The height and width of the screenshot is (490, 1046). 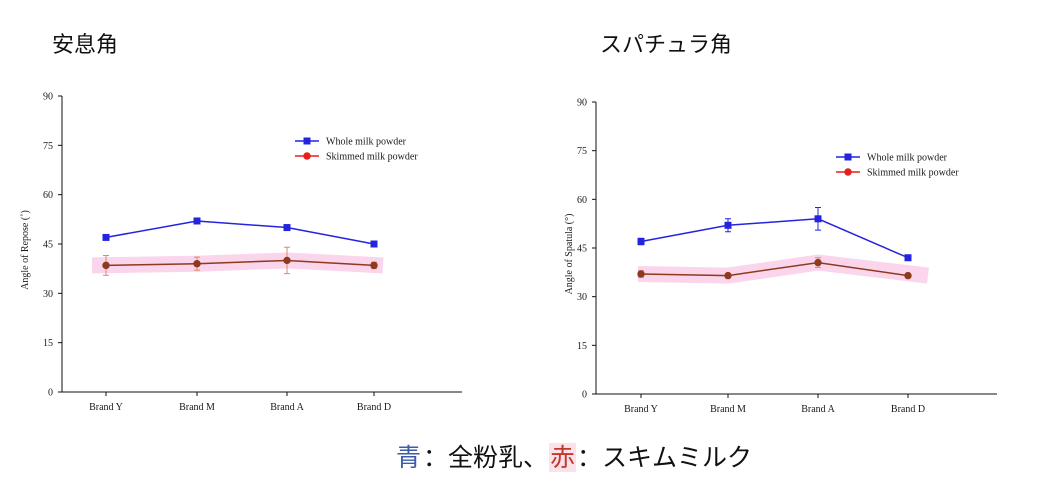 What do you see at coordinates (85, 45) in the screenshot?
I see `chart-title-angle-of-repose: 安息角` at bounding box center [85, 45].